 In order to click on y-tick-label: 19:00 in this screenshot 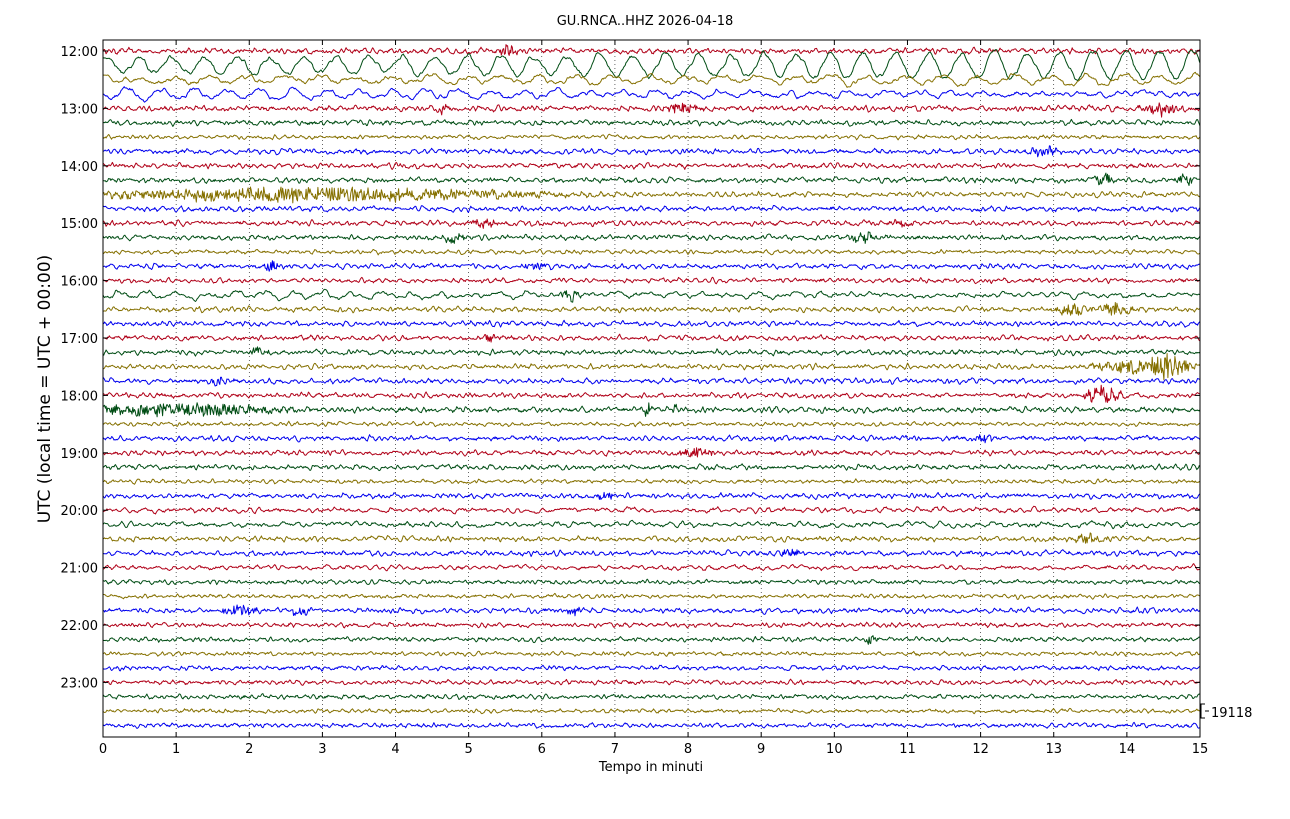, I will do `click(79, 454)`.